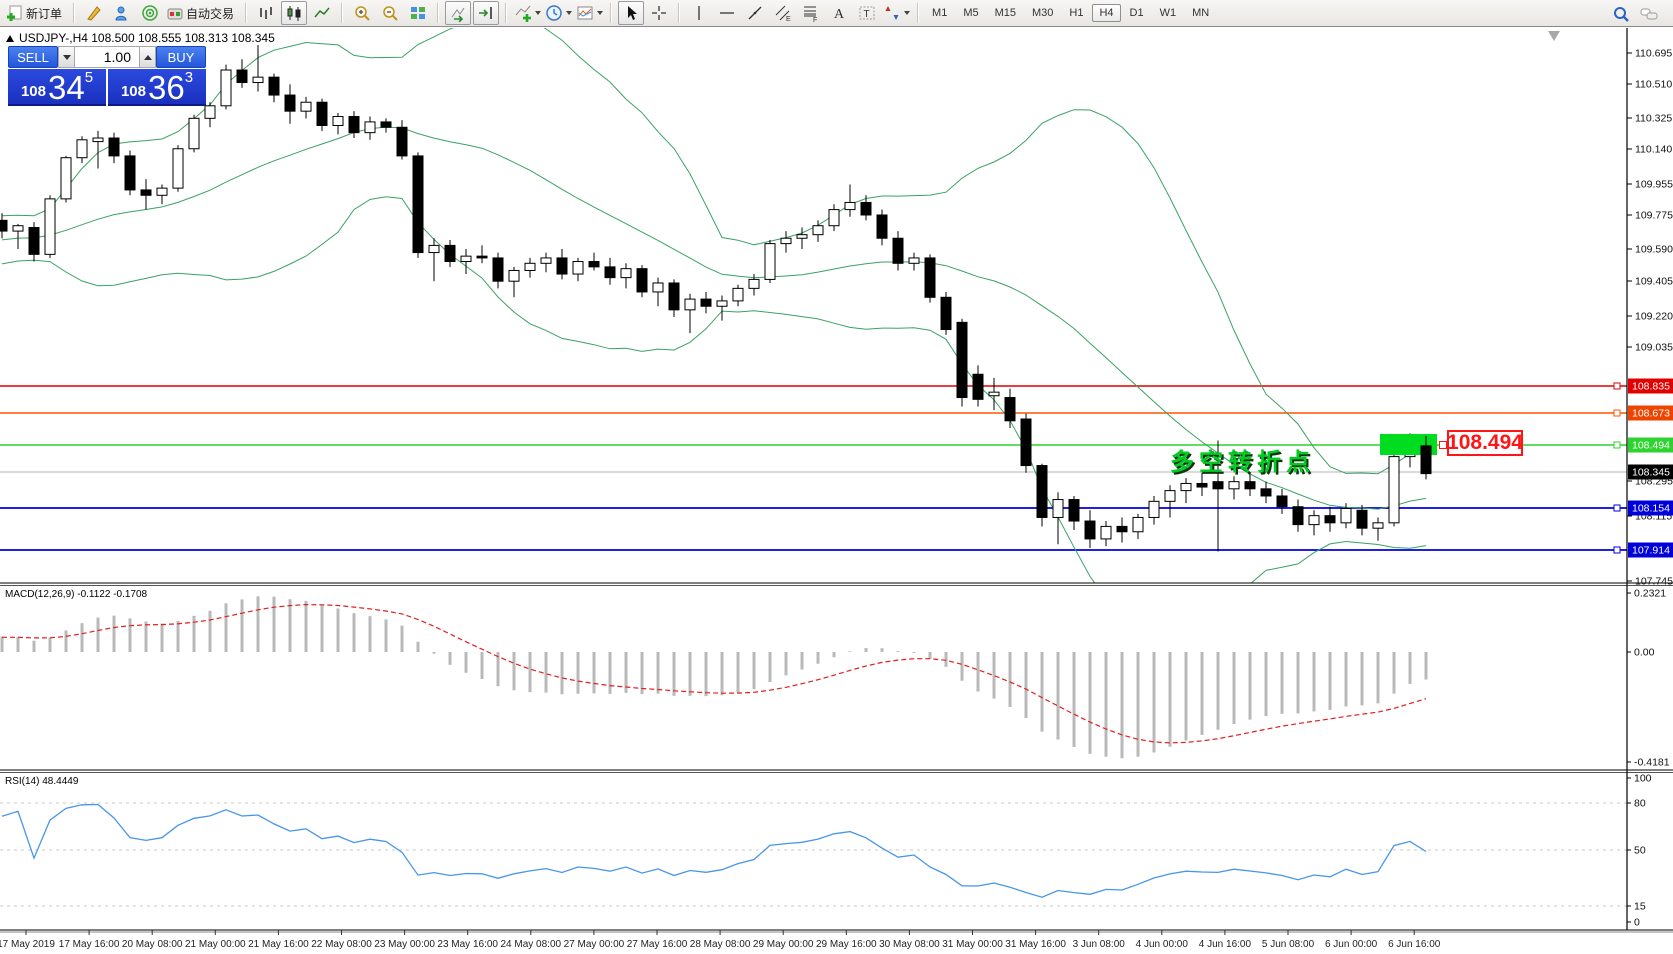  Describe the element at coordinates (892, 13) in the screenshot. I see `arrows-icon` at that location.